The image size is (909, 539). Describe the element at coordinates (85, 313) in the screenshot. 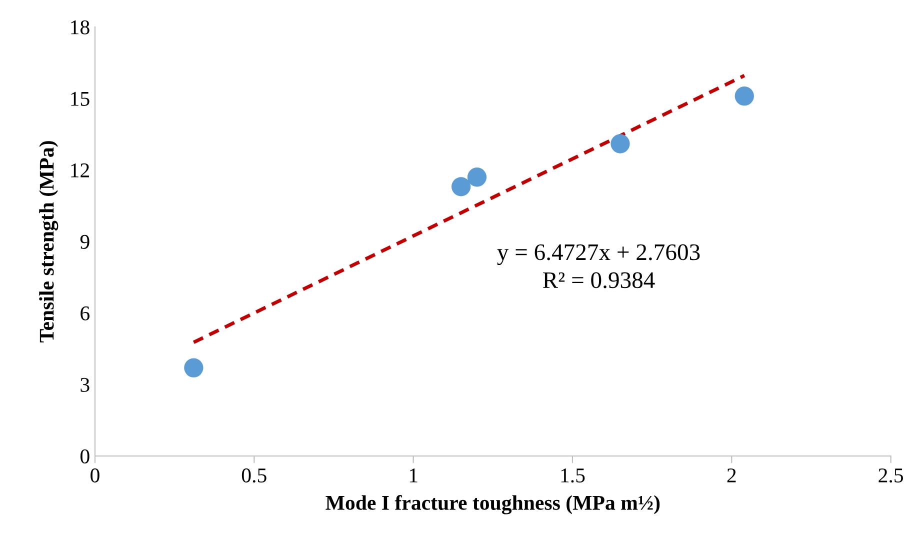

I see `y-tick-label: 6` at that location.